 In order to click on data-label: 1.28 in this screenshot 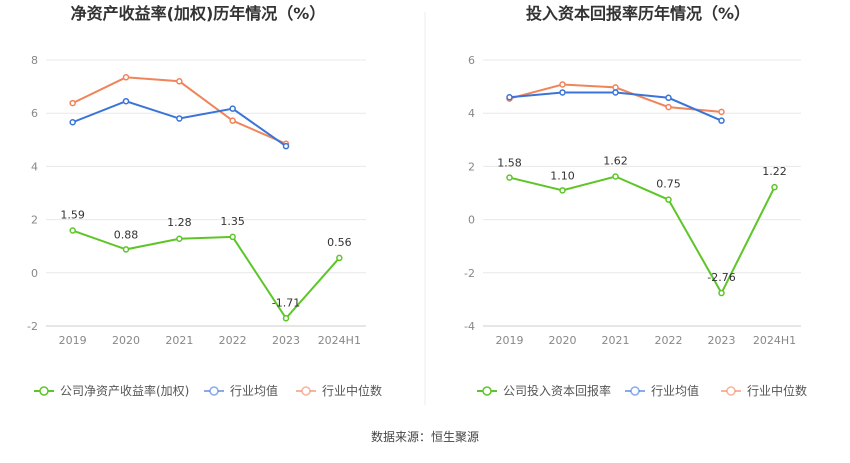, I will do `click(179, 222)`.